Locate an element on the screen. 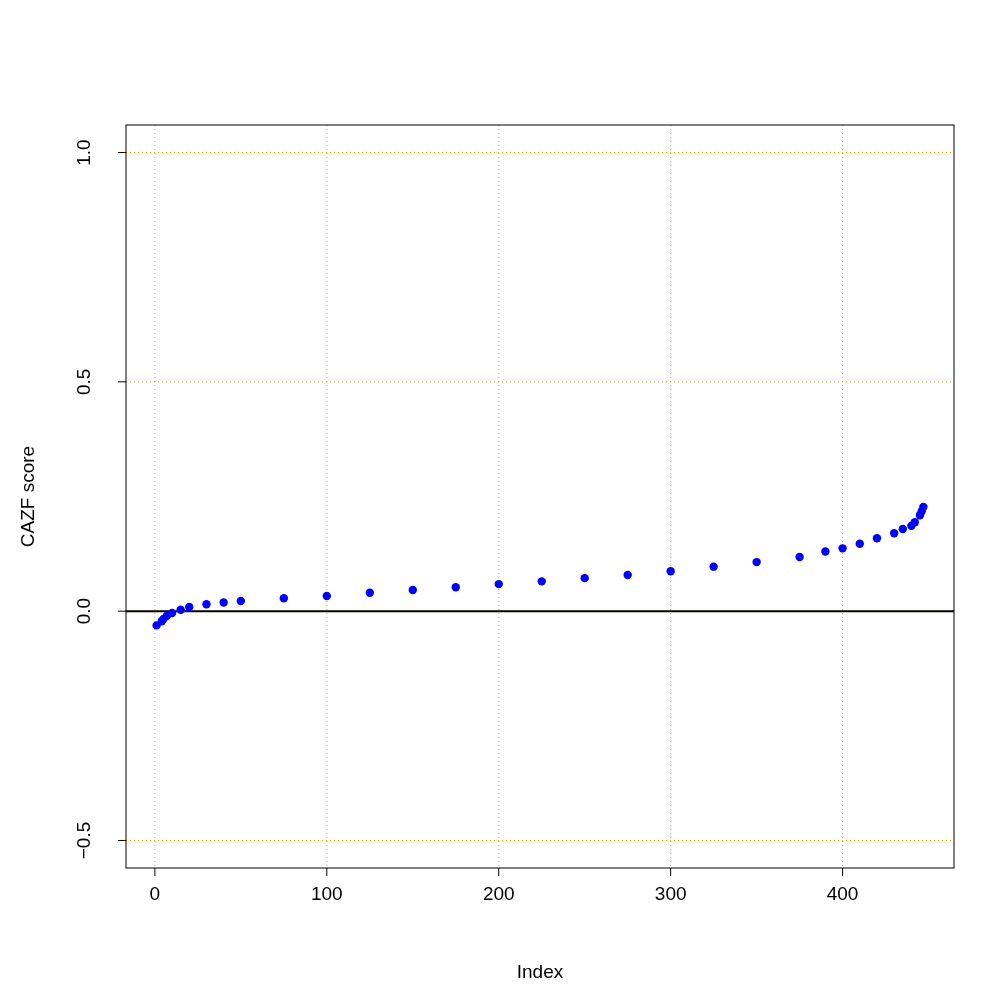 This screenshot has height=1008, width=1008. x-tick-label: 0 is located at coordinates (155, 893).